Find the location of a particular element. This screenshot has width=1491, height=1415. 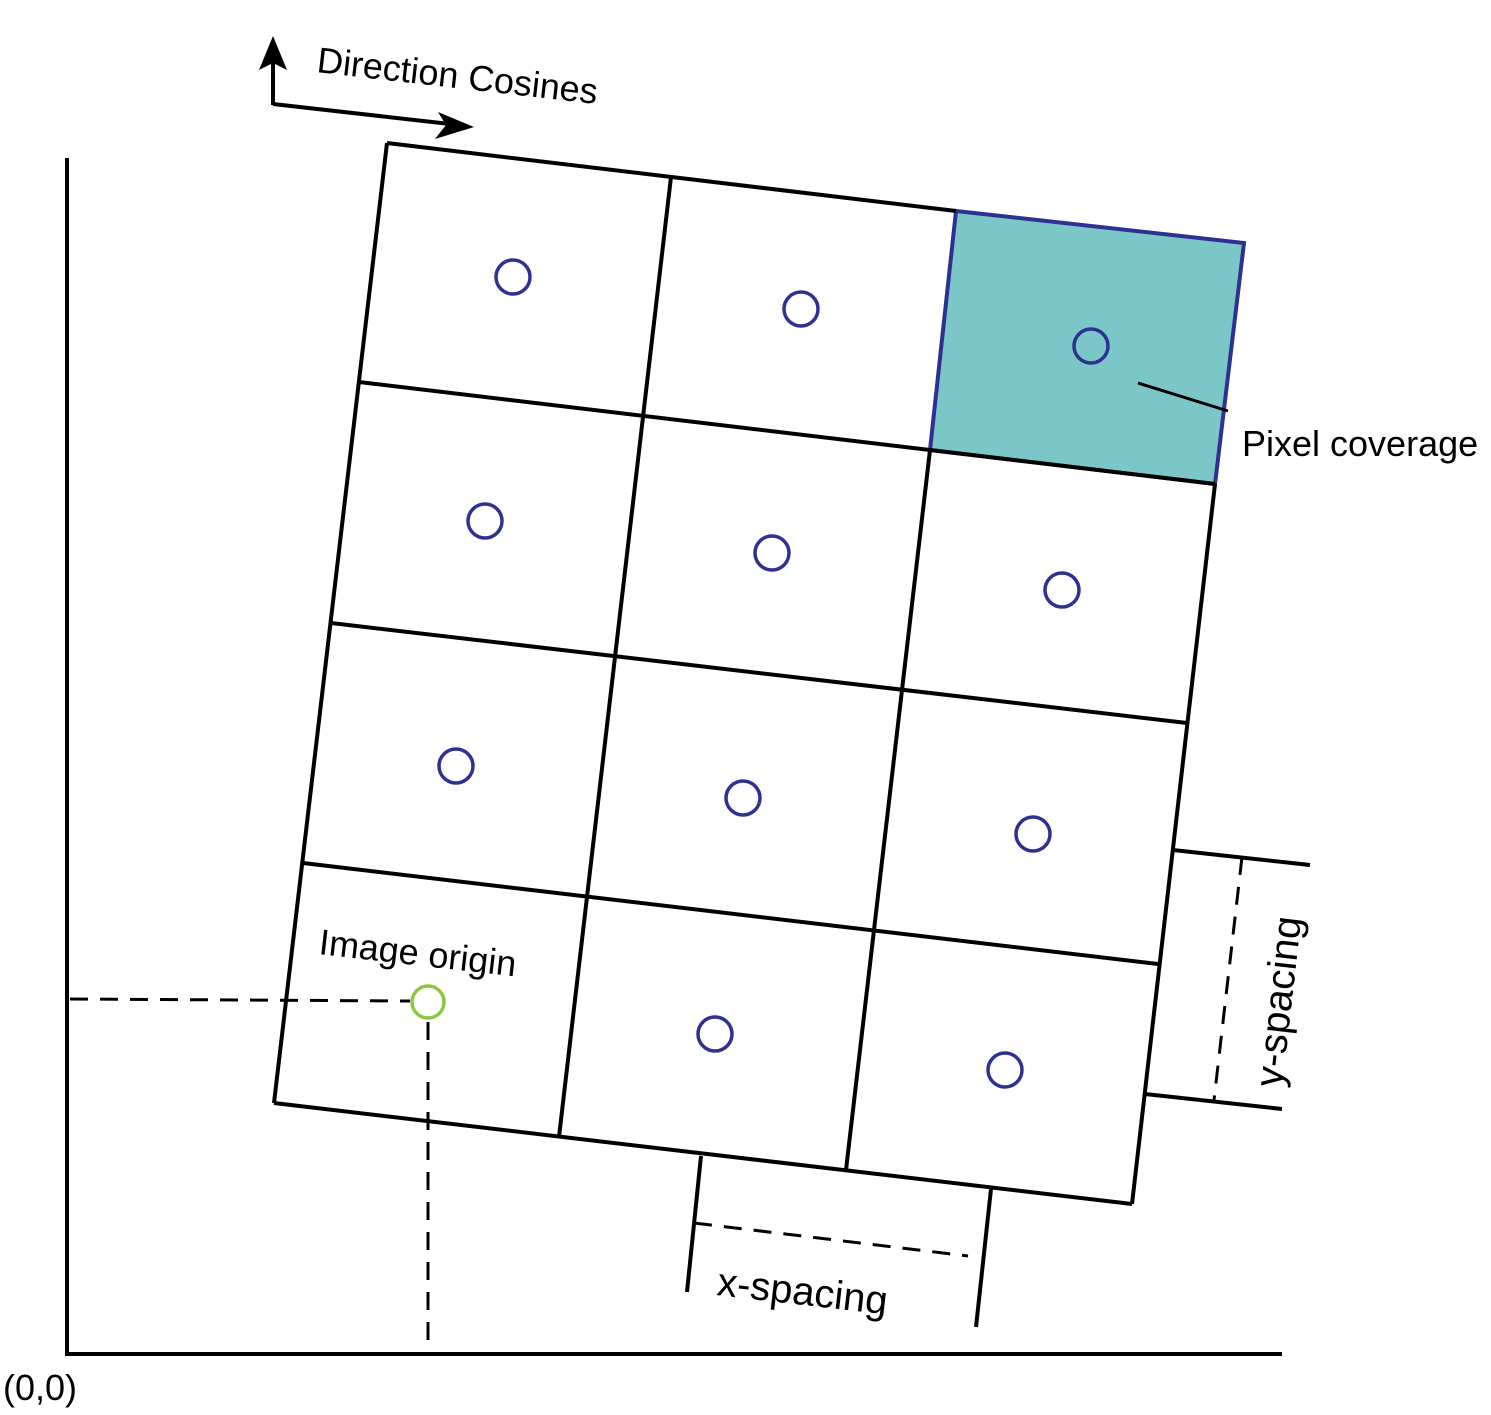

y-spacing-dimension is located at coordinates (1227, 979).